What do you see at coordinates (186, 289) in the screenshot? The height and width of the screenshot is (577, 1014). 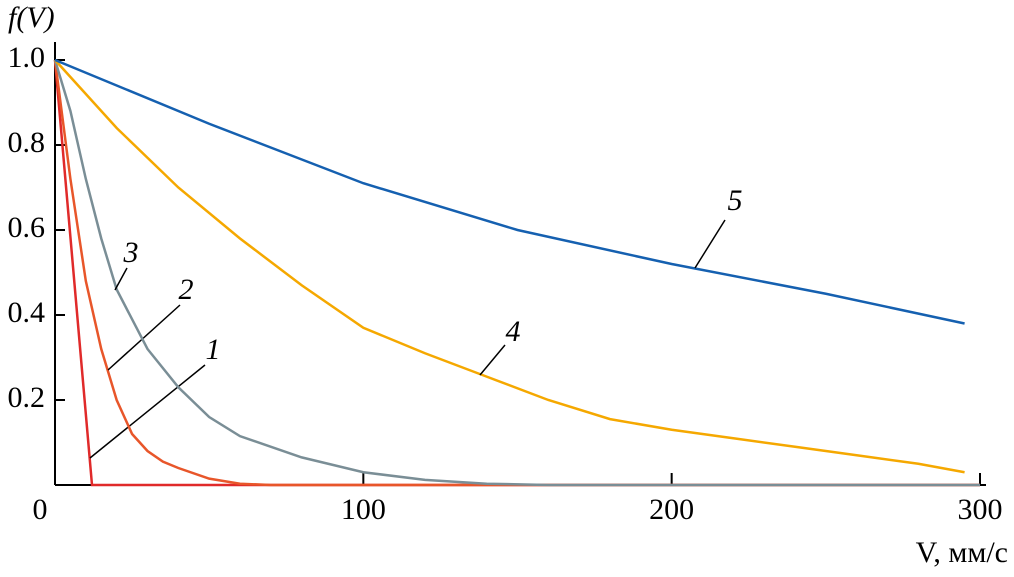 I see `series-label: 2` at bounding box center [186, 289].